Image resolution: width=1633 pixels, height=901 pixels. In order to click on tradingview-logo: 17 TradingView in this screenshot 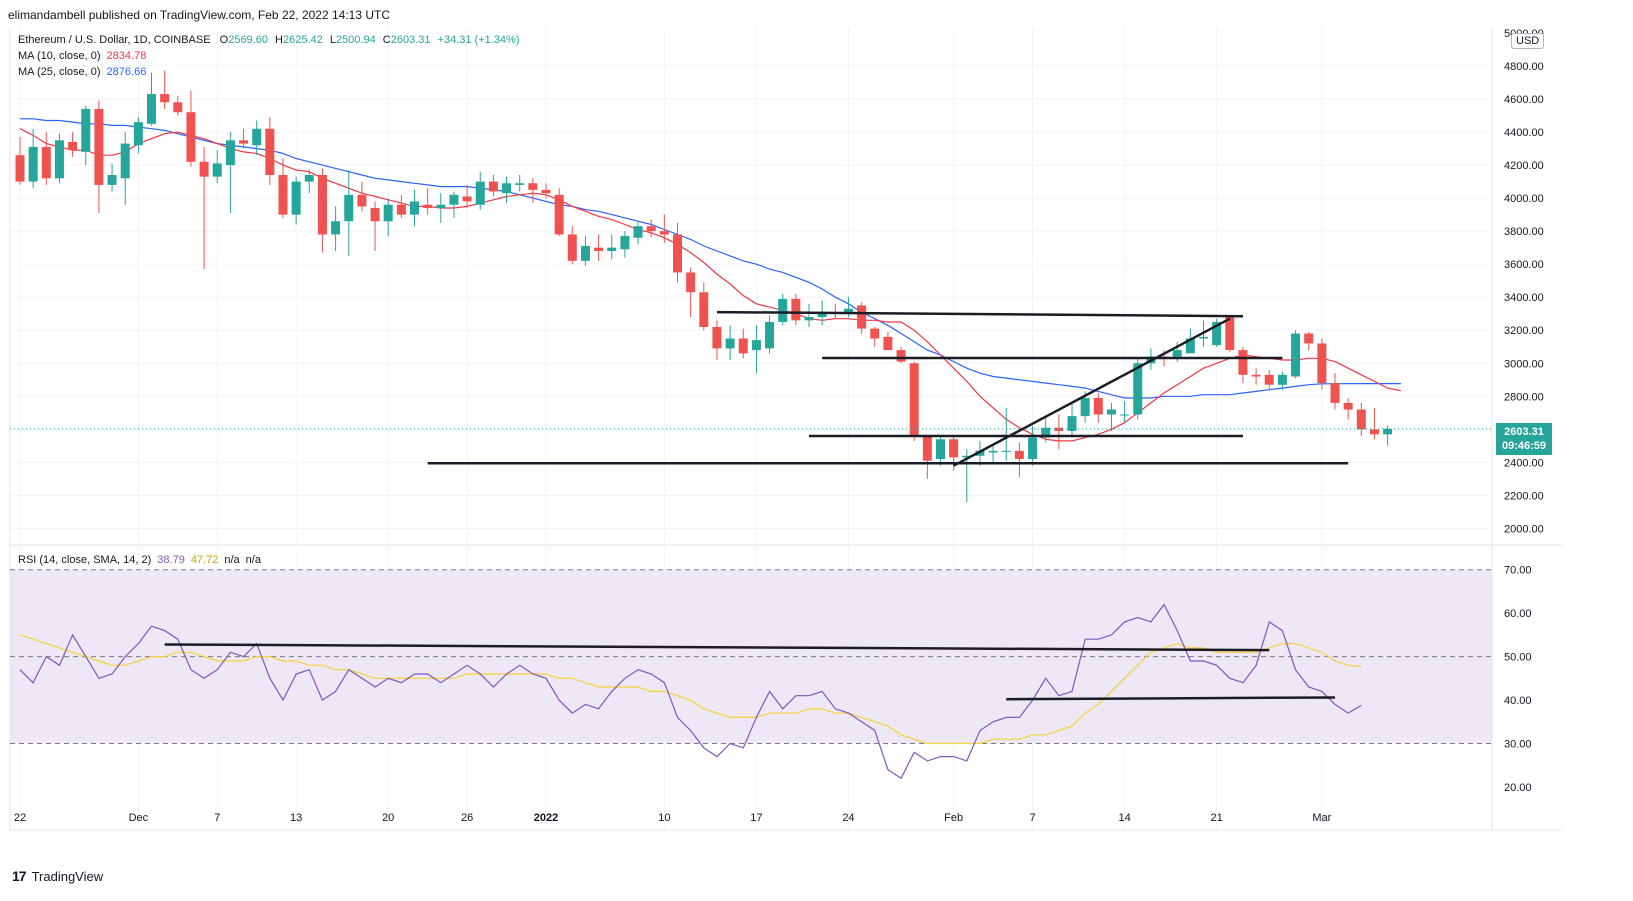, I will do `click(57, 876)`.